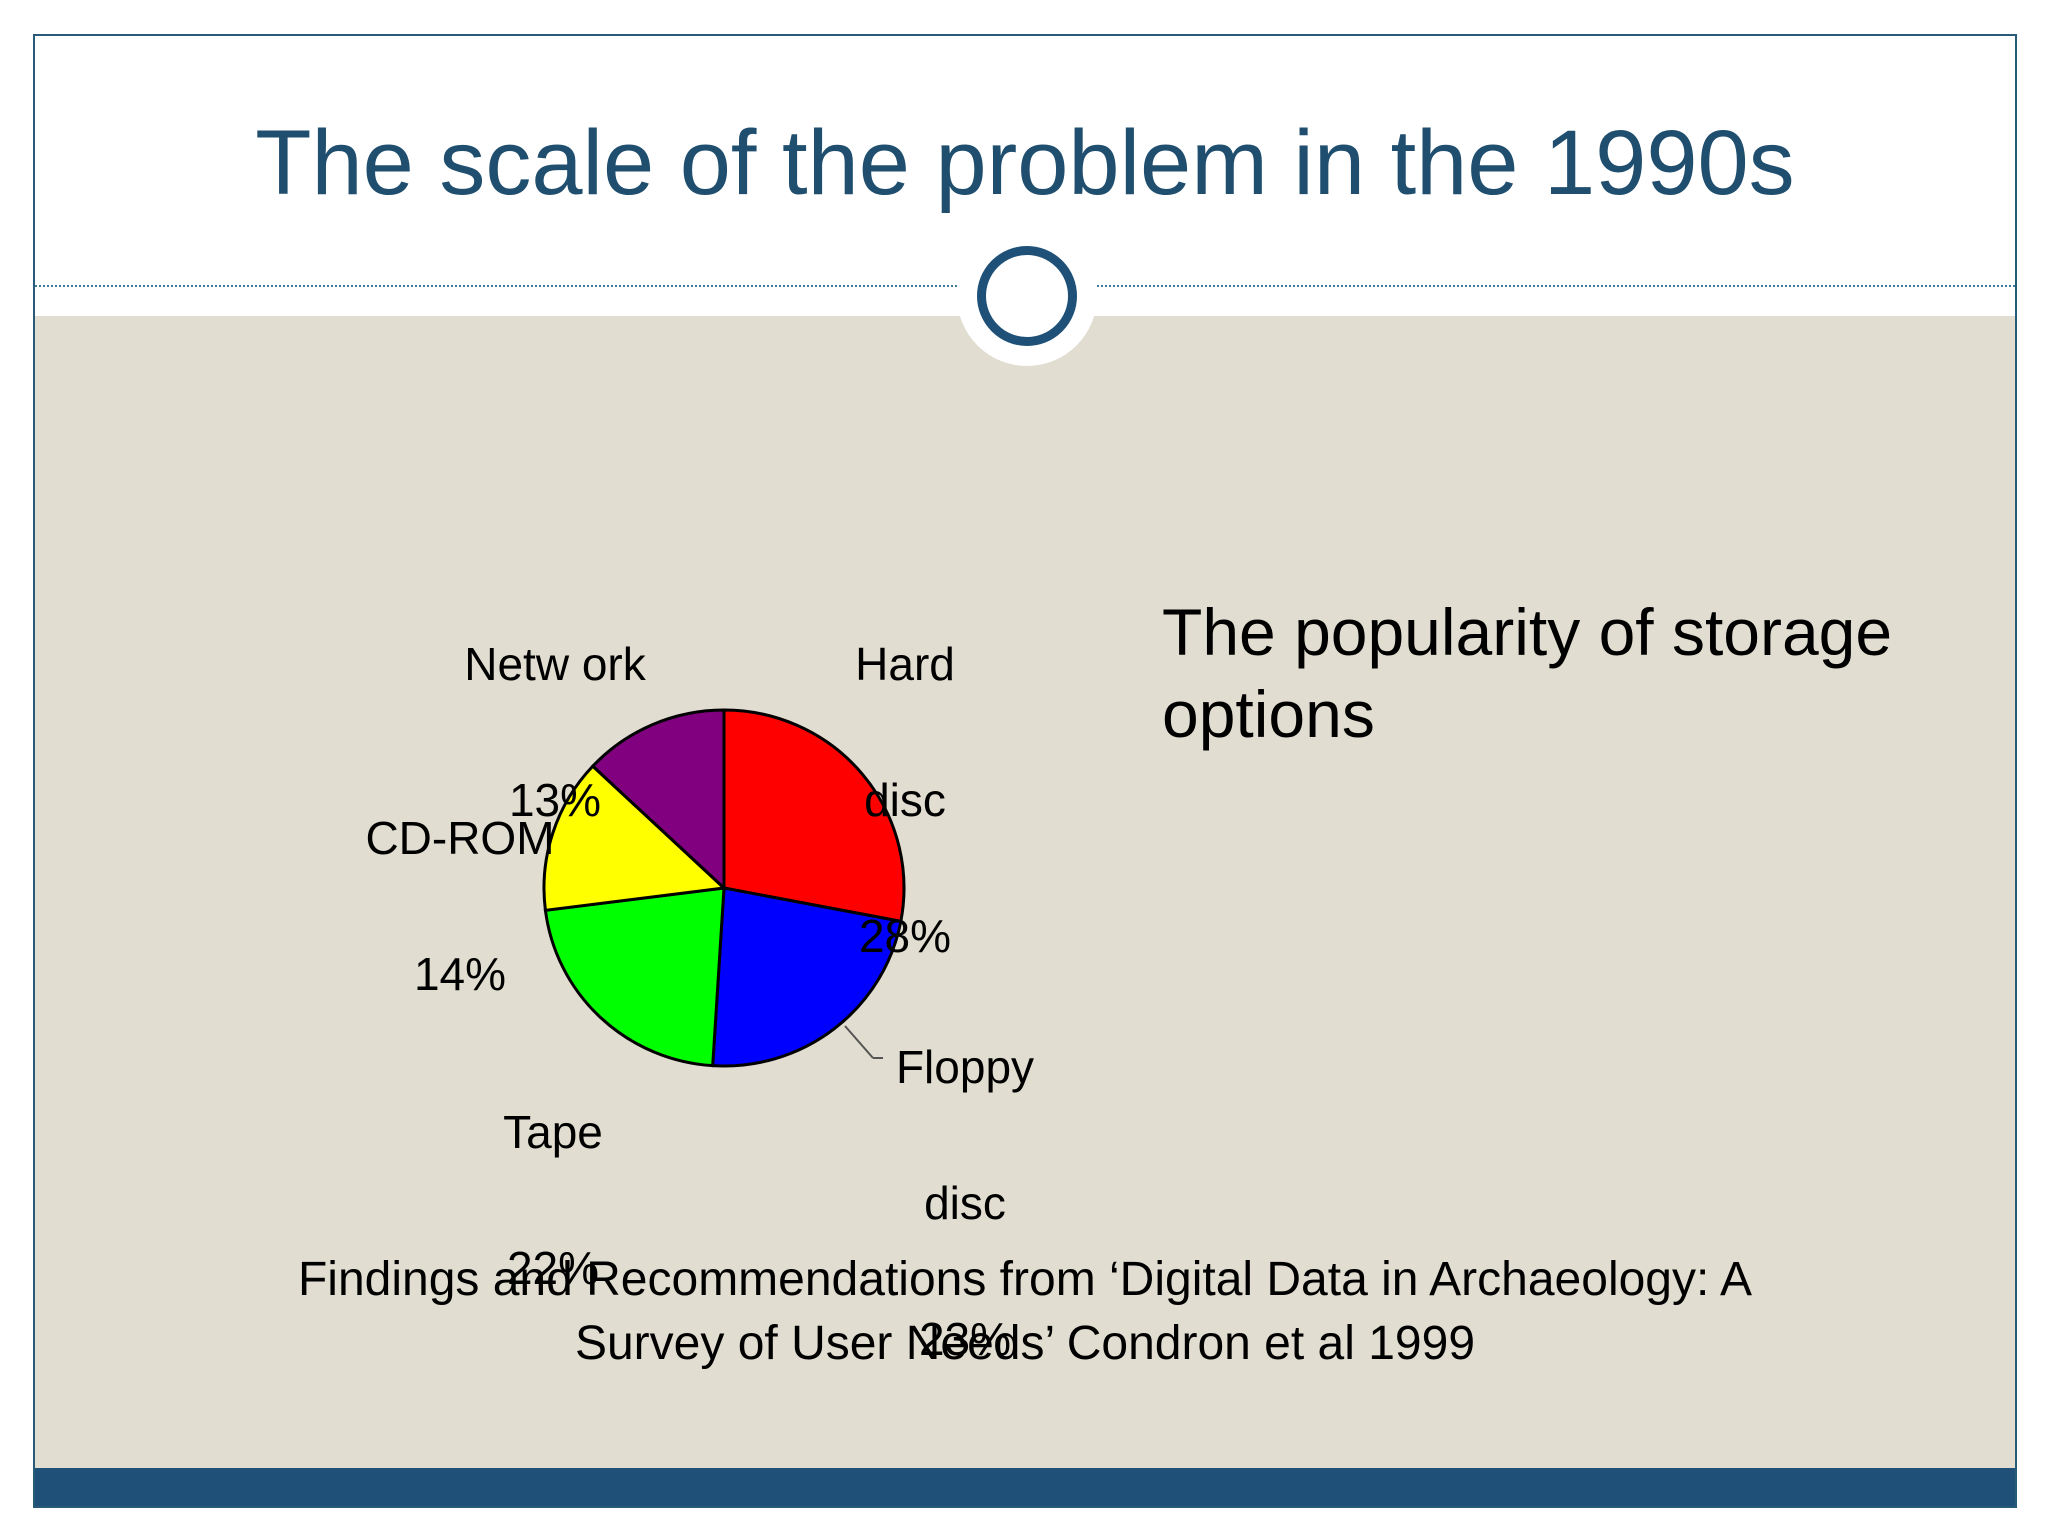  I want to click on slice-label-network-name: Netw ork, so click(555, 664).